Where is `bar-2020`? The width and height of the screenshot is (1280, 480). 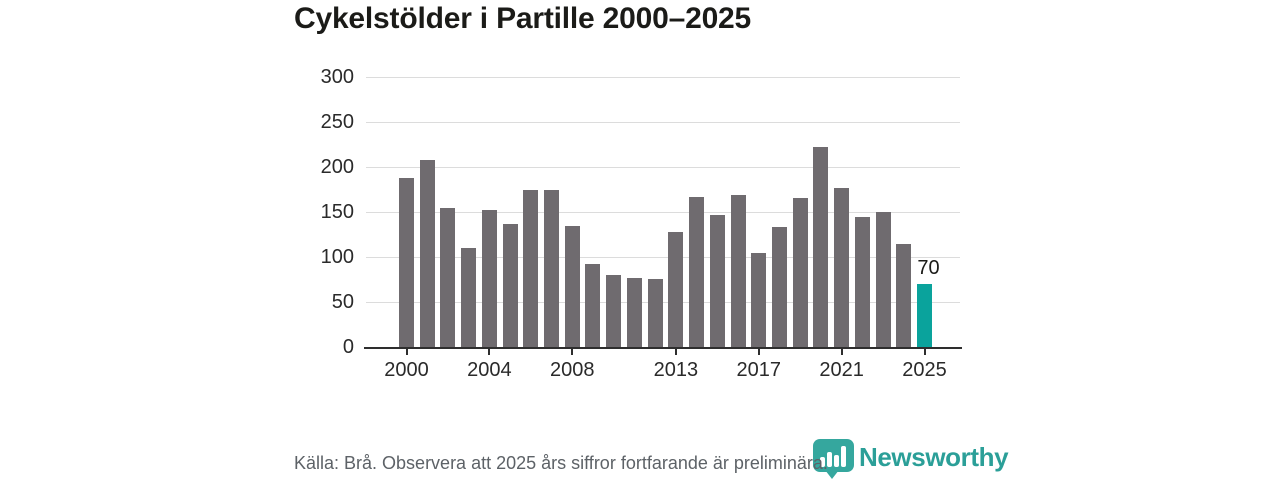 bar-2020 is located at coordinates (821, 247).